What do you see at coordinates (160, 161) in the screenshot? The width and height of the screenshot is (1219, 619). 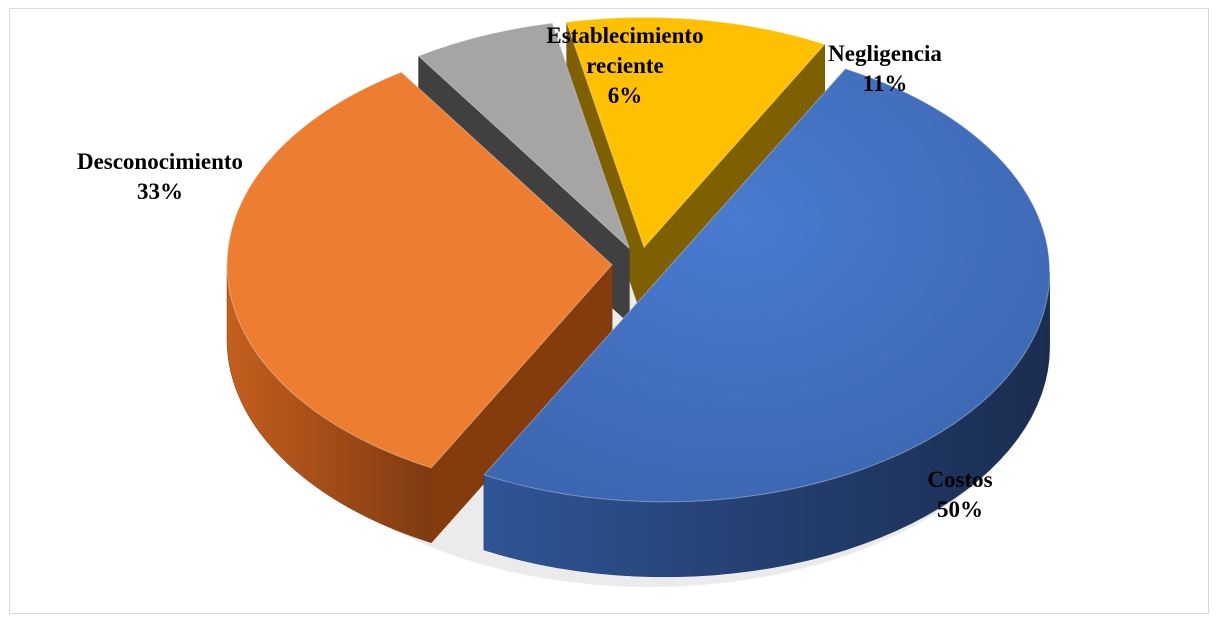 I see `label-desconocimiento-name: Desconocimiento` at bounding box center [160, 161].